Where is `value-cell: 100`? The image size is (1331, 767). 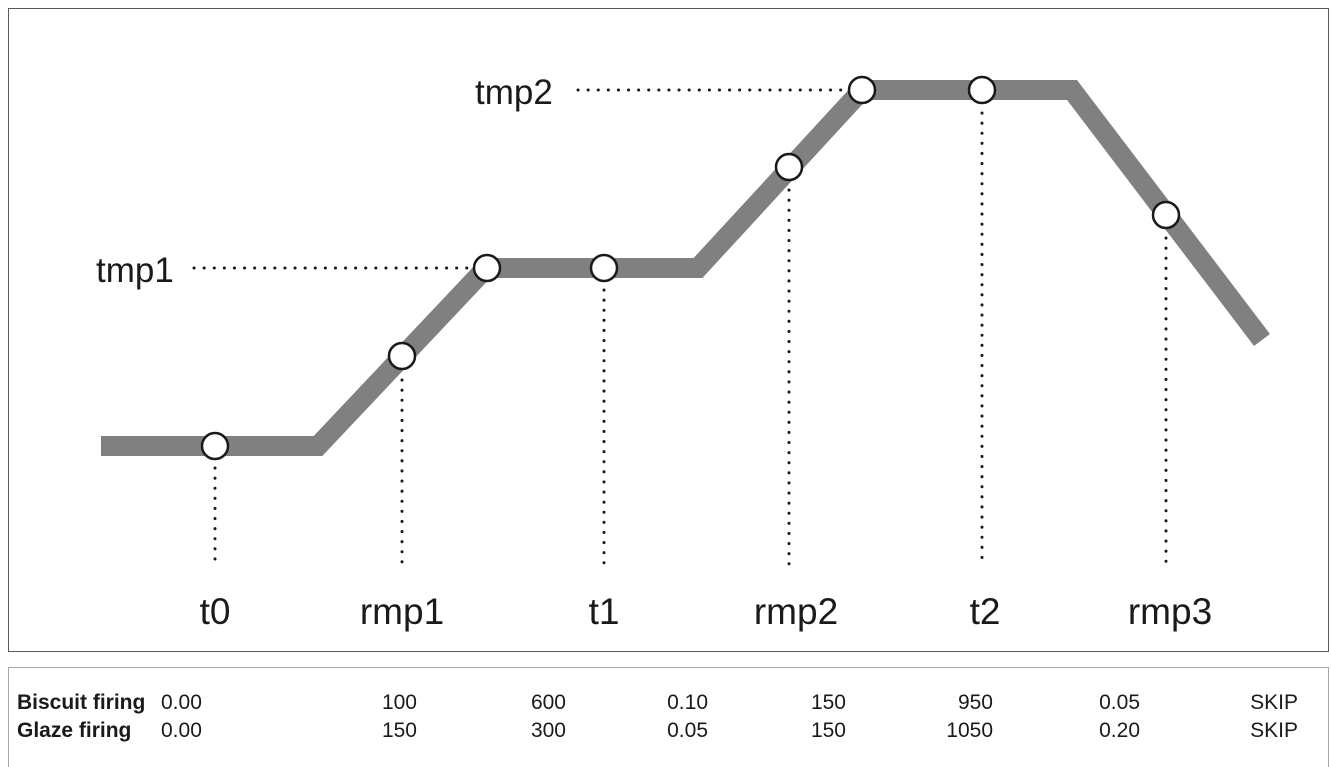
value-cell: 100 is located at coordinates (399, 702).